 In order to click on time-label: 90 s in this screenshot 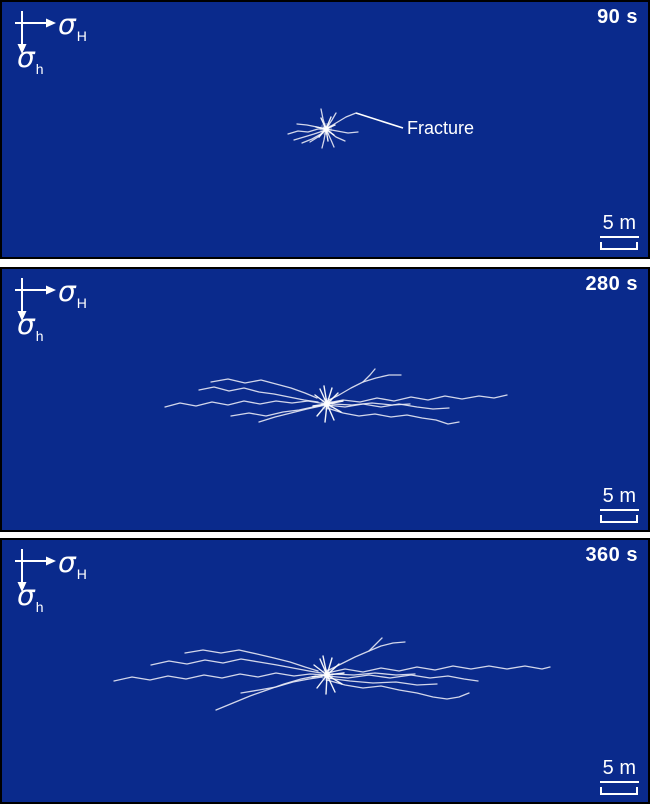, I will do `click(617, 17)`.